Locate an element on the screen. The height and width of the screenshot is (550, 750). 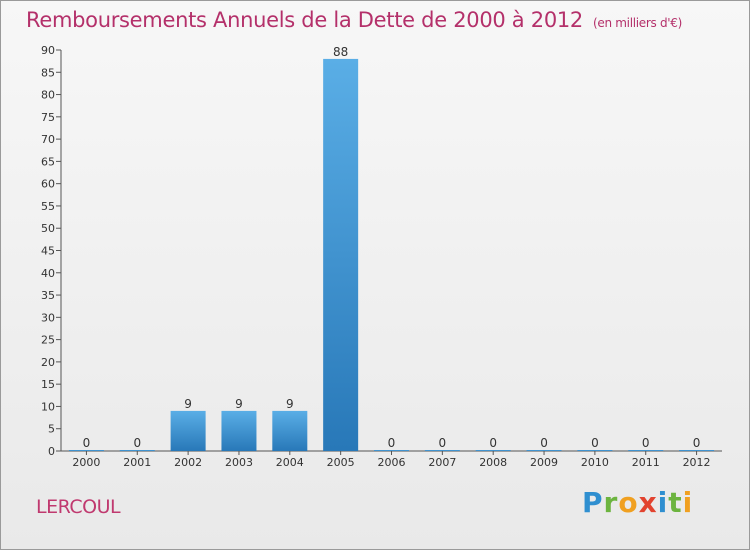
logo-letter: P is located at coordinates (593, 502).